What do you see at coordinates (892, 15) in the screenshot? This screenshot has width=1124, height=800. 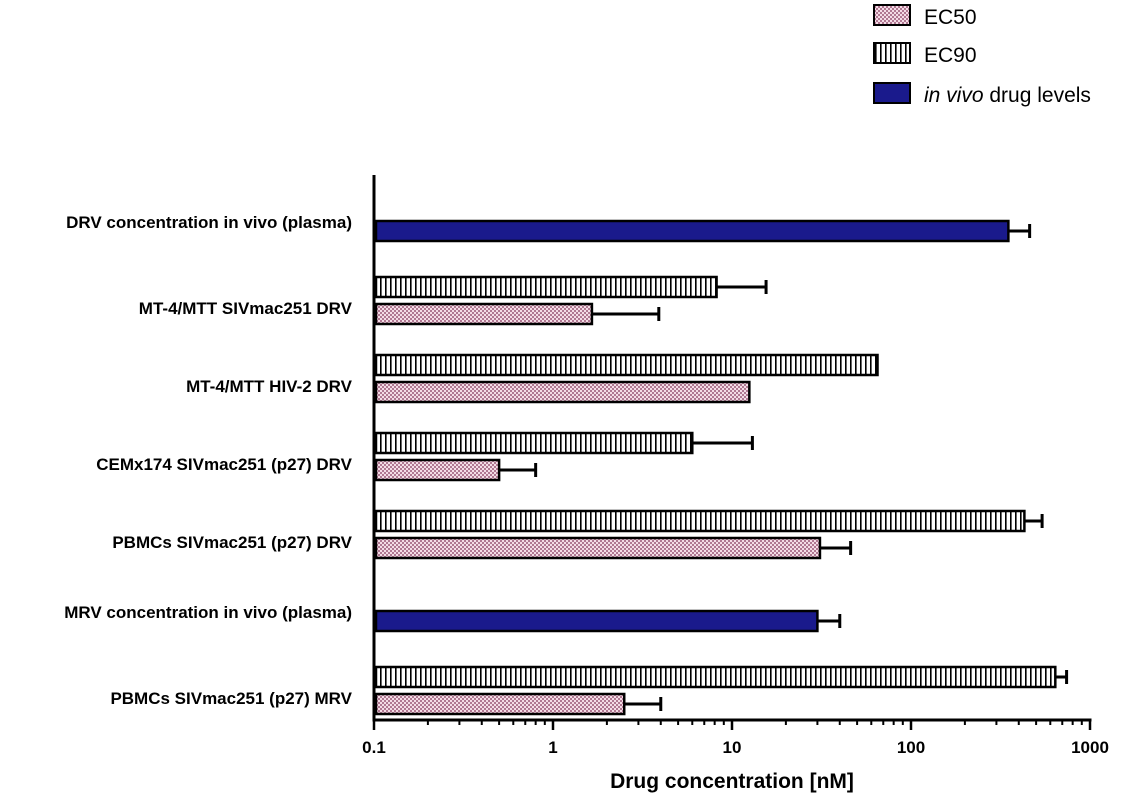 I see `legend-swatch-ec50` at bounding box center [892, 15].